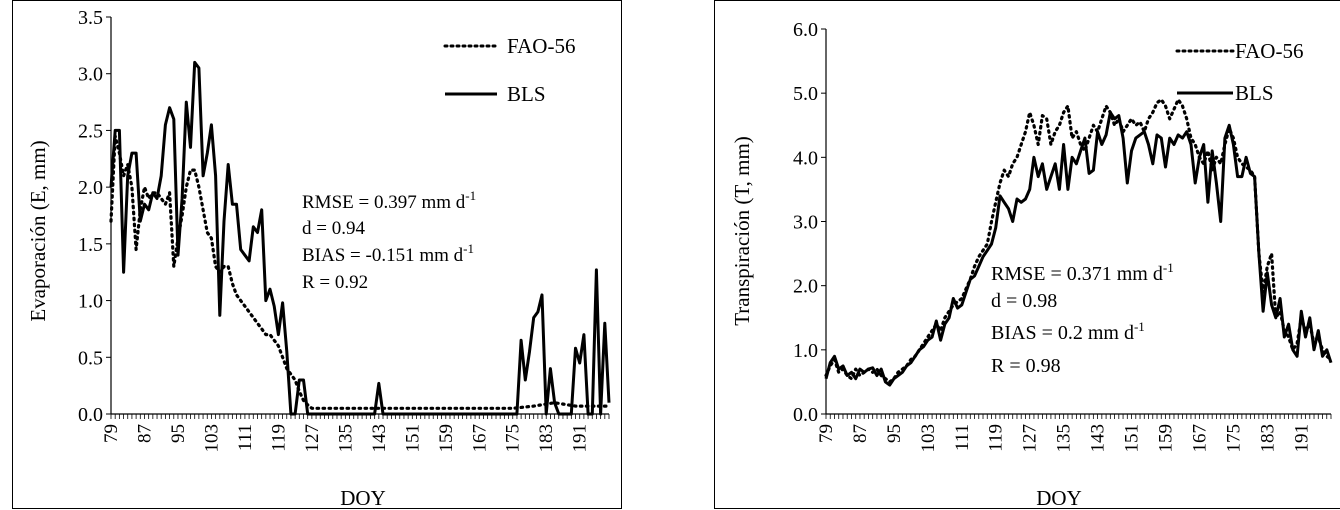 The height and width of the screenshot is (510, 1340). I want to click on y-tick-label: 5.0, so click(805, 94).